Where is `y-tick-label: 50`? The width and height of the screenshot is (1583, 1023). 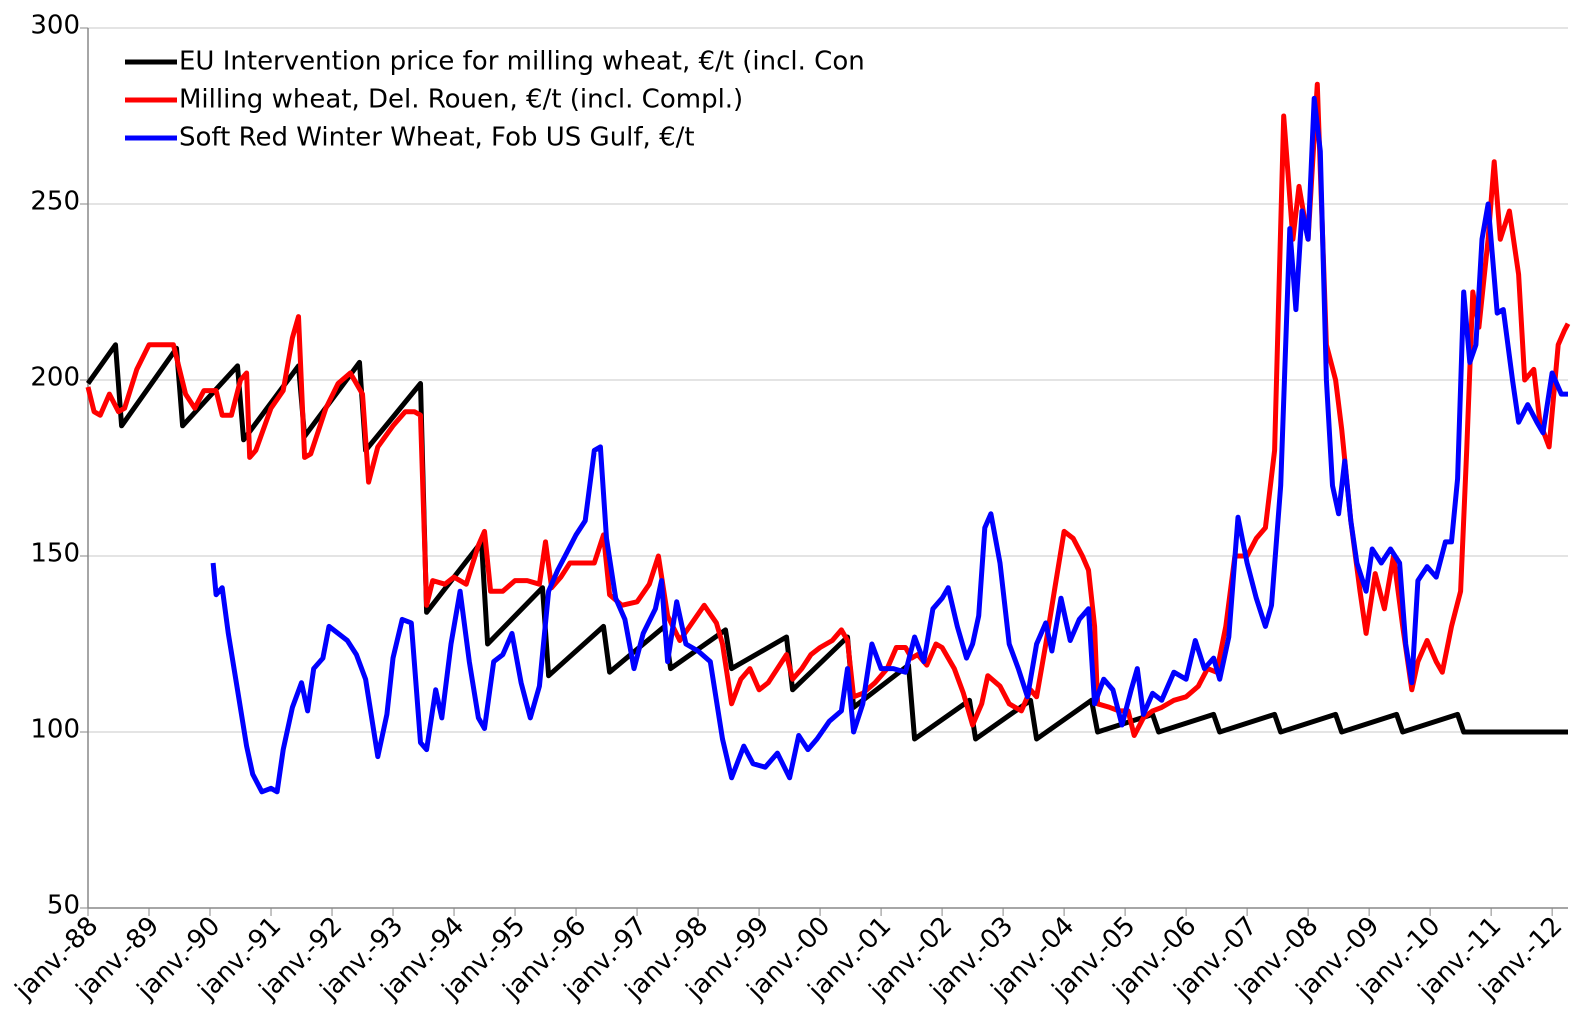
y-tick-label: 50 is located at coordinates (63, 906).